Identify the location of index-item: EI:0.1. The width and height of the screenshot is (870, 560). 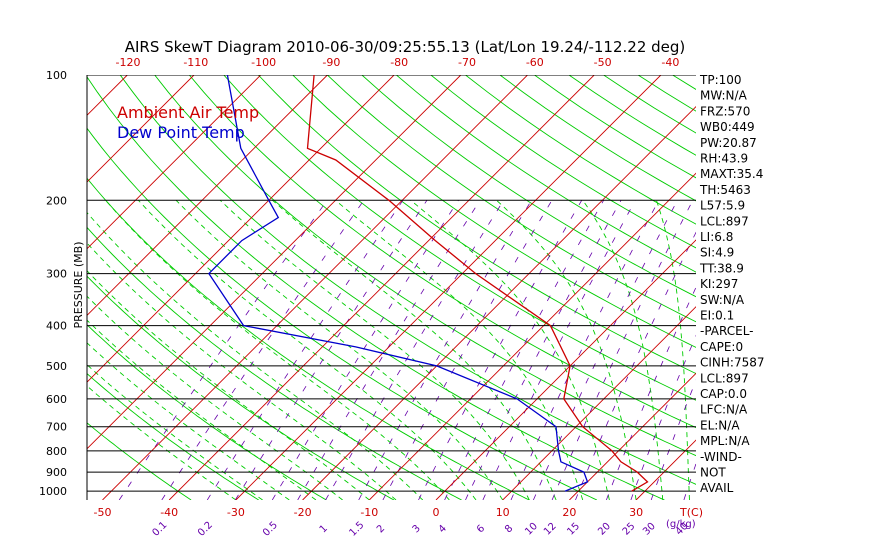
(717, 316).